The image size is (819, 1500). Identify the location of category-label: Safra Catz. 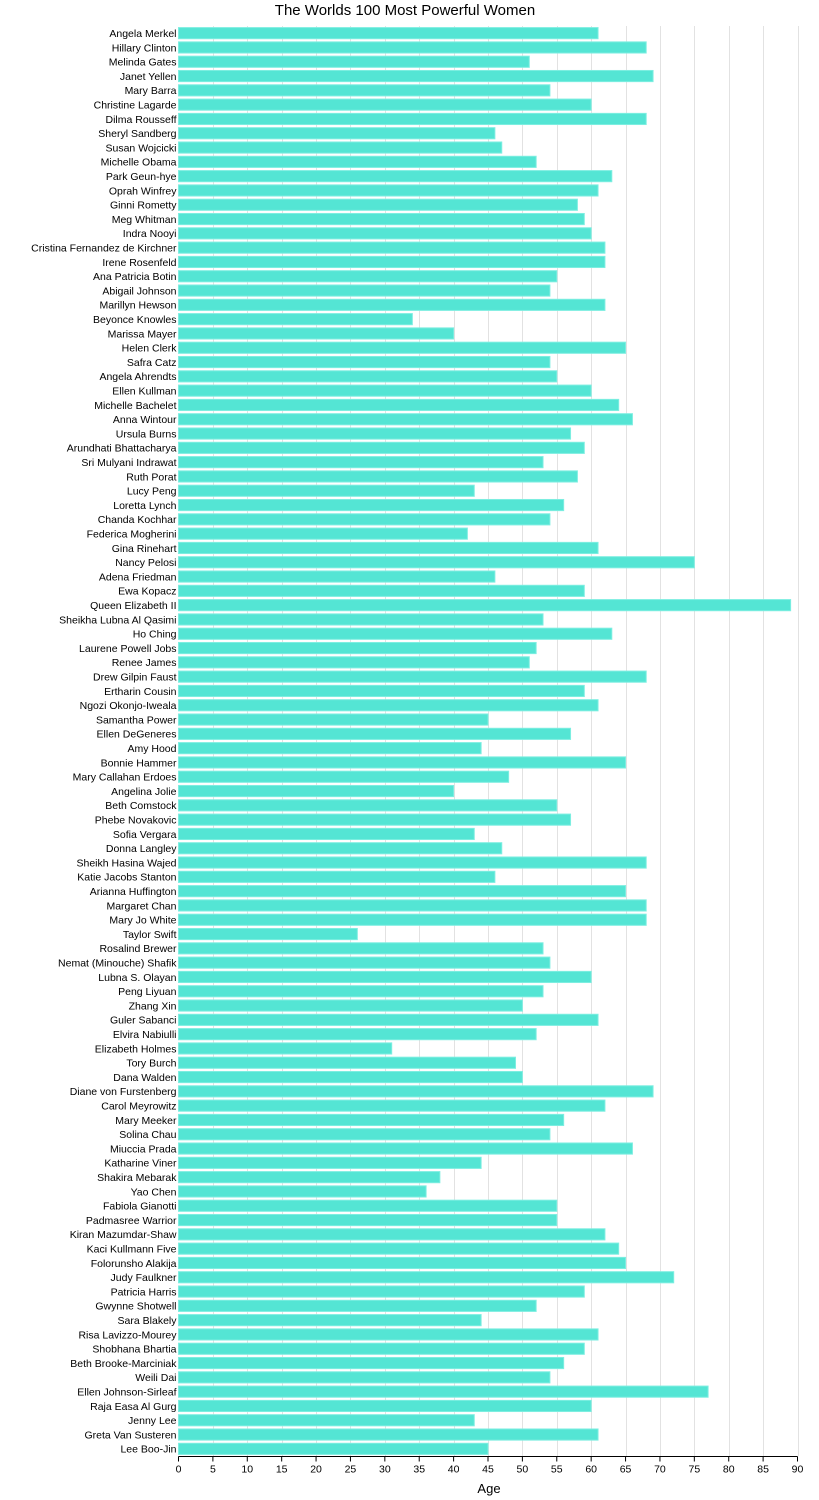
(152, 363).